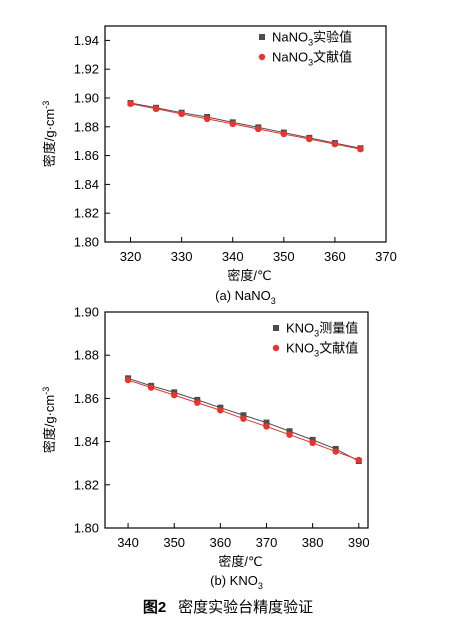 This screenshot has width=456, height=619. I want to click on legend-label-tail: 实验值, so click(332, 37).